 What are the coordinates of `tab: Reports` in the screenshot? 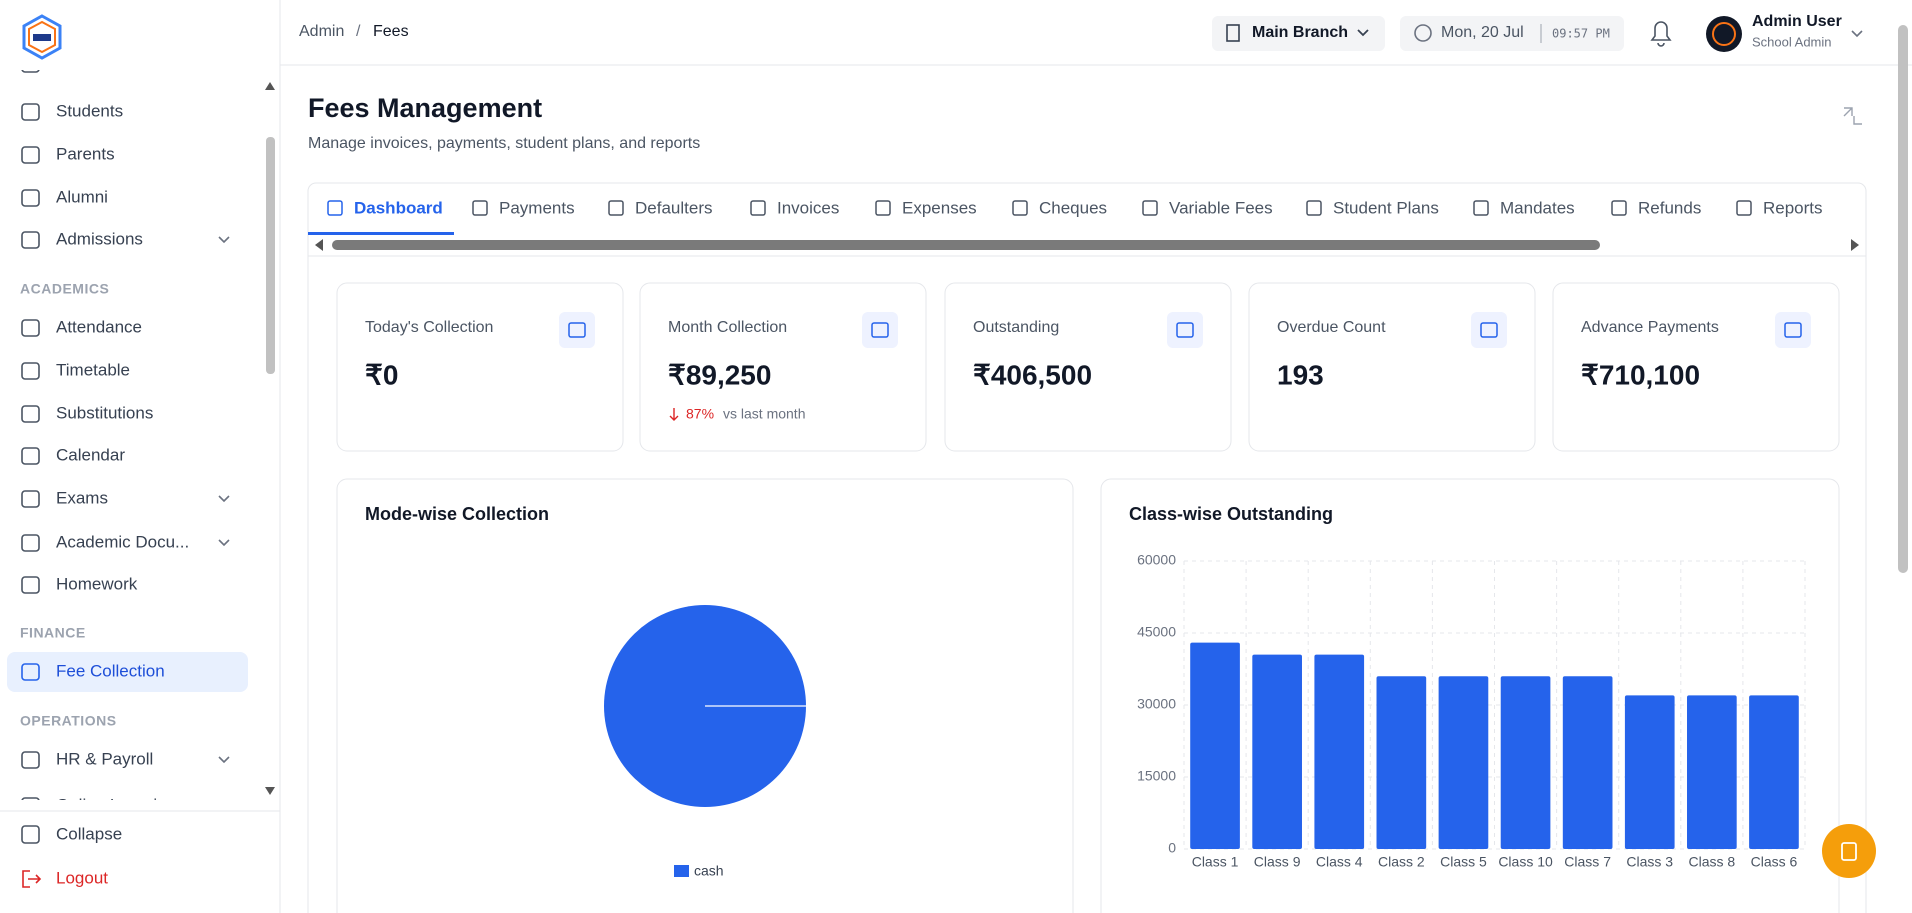 It's located at (1793, 207).